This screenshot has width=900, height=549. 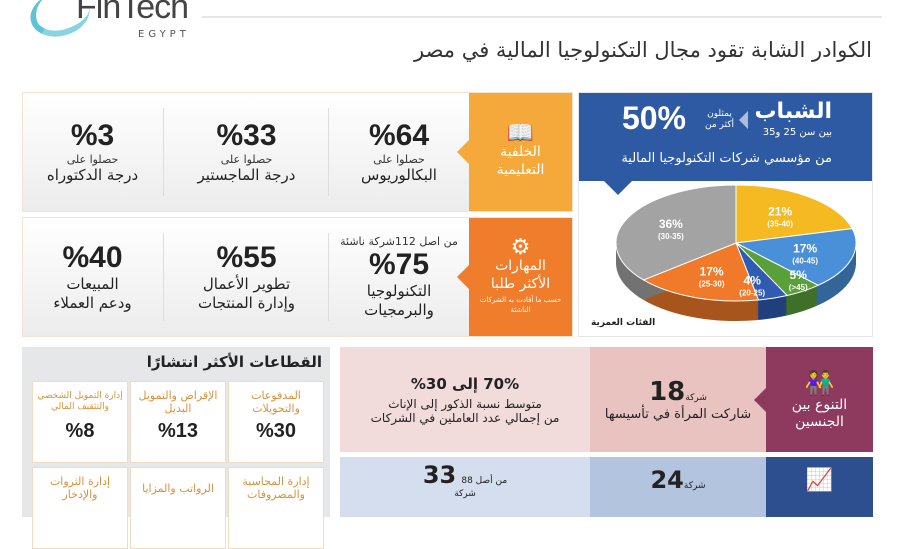 I want to click on skill-business: %55 تطوير الأعمال وإدارة المنتجات, so click(x=246, y=276).